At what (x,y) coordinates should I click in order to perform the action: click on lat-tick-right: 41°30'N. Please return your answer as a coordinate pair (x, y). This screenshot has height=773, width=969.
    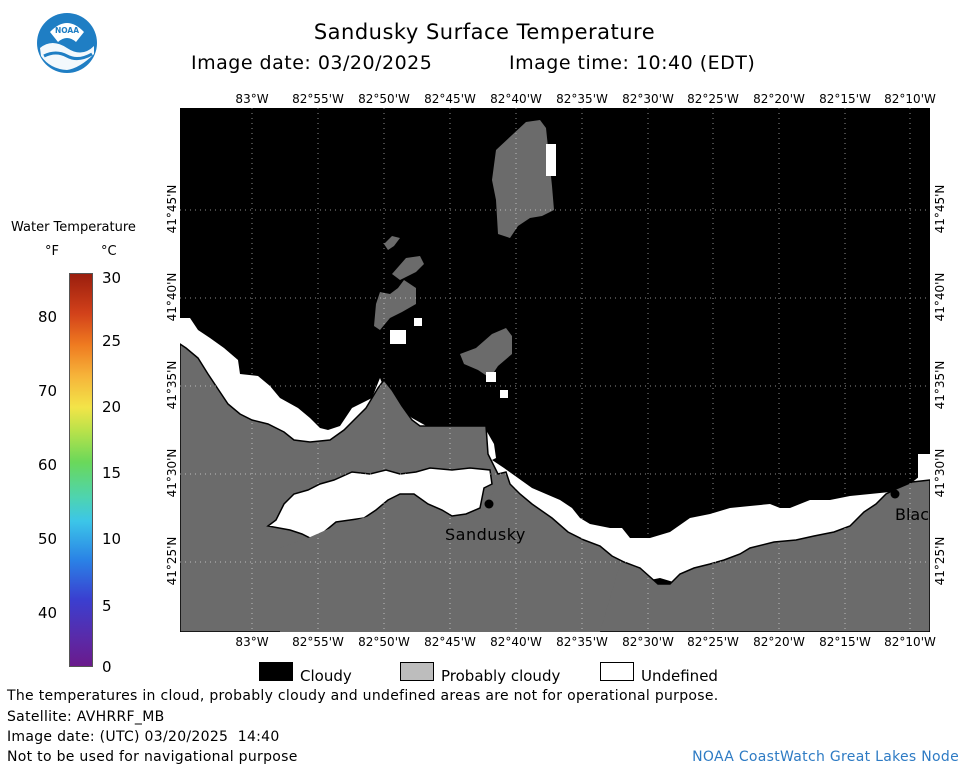
    Looking at the image, I should click on (940, 473).